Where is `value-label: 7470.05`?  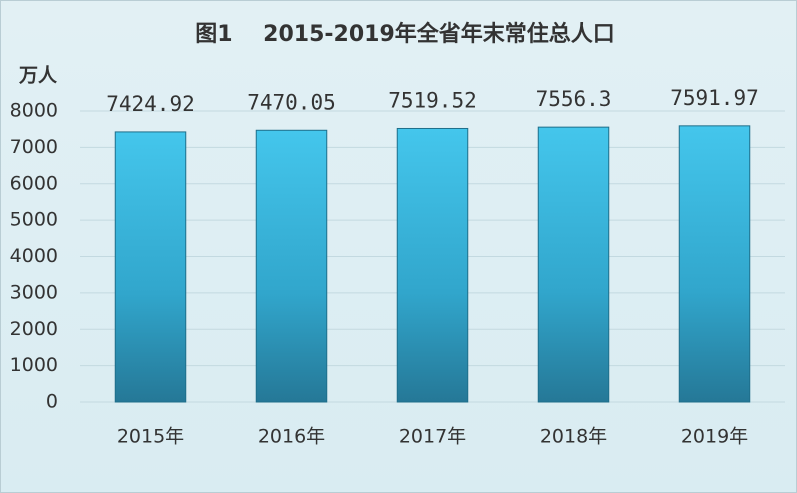
value-label: 7470.05 is located at coordinates (291, 102).